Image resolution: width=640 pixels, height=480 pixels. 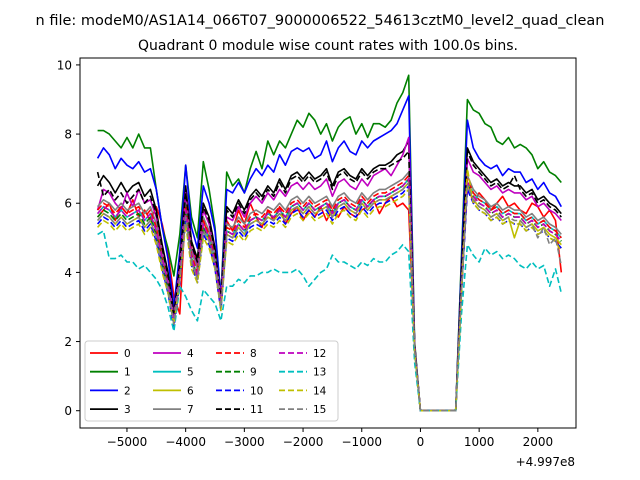 I want to click on x-tick-label: 1000, so click(x=479, y=442).